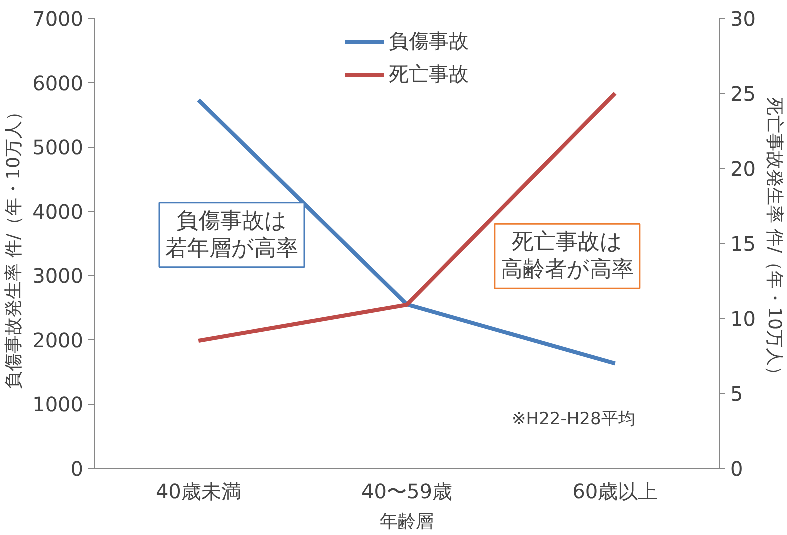 This screenshot has height=535, width=787. Describe the element at coordinates (58, 83) in the screenshot. I see `y-tick-label: 6000` at that location.